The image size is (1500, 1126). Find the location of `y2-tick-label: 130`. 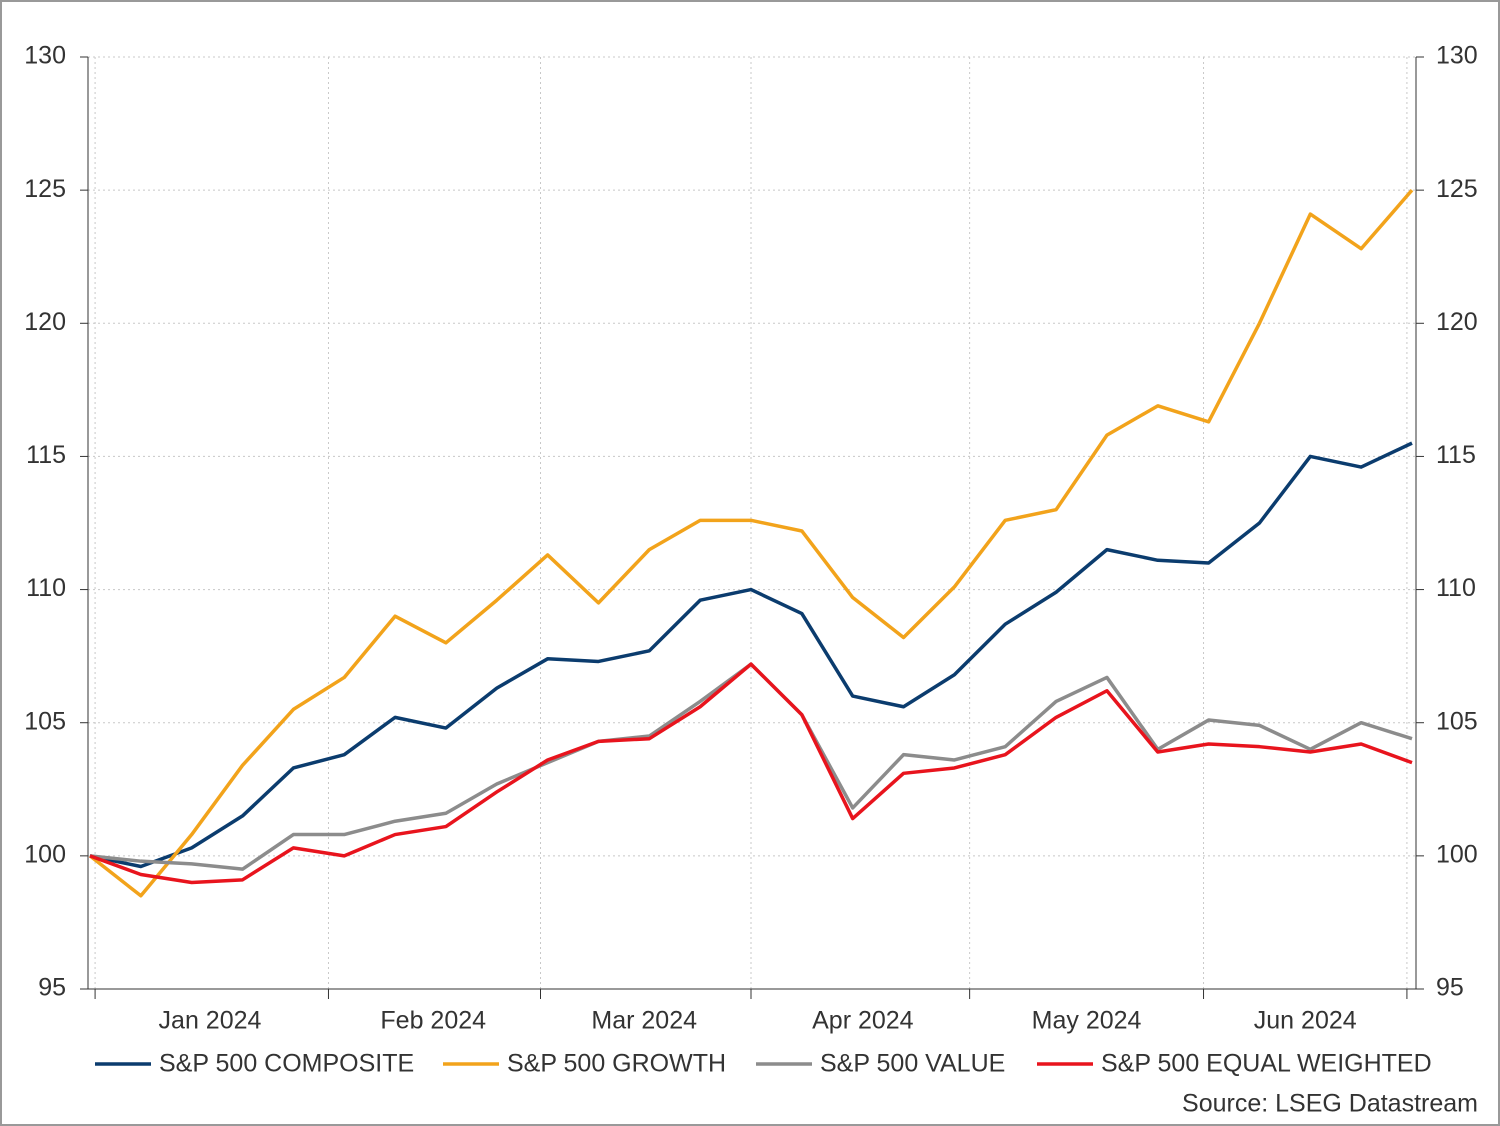

y2-tick-label: 130 is located at coordinates (1457, 56).